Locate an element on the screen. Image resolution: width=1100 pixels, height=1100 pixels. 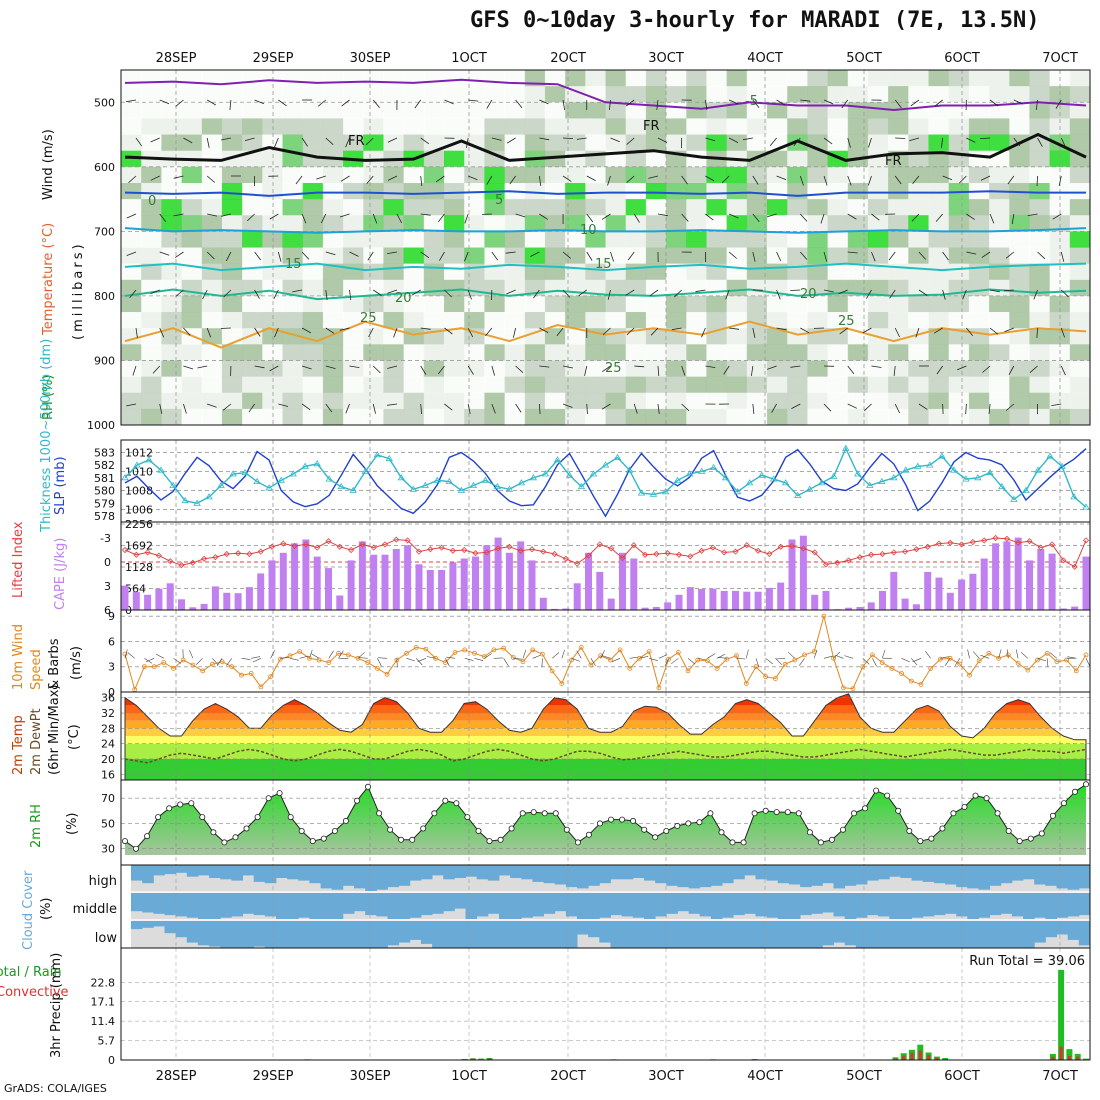
cloud-bar-low is located at coordinates (661, 934).